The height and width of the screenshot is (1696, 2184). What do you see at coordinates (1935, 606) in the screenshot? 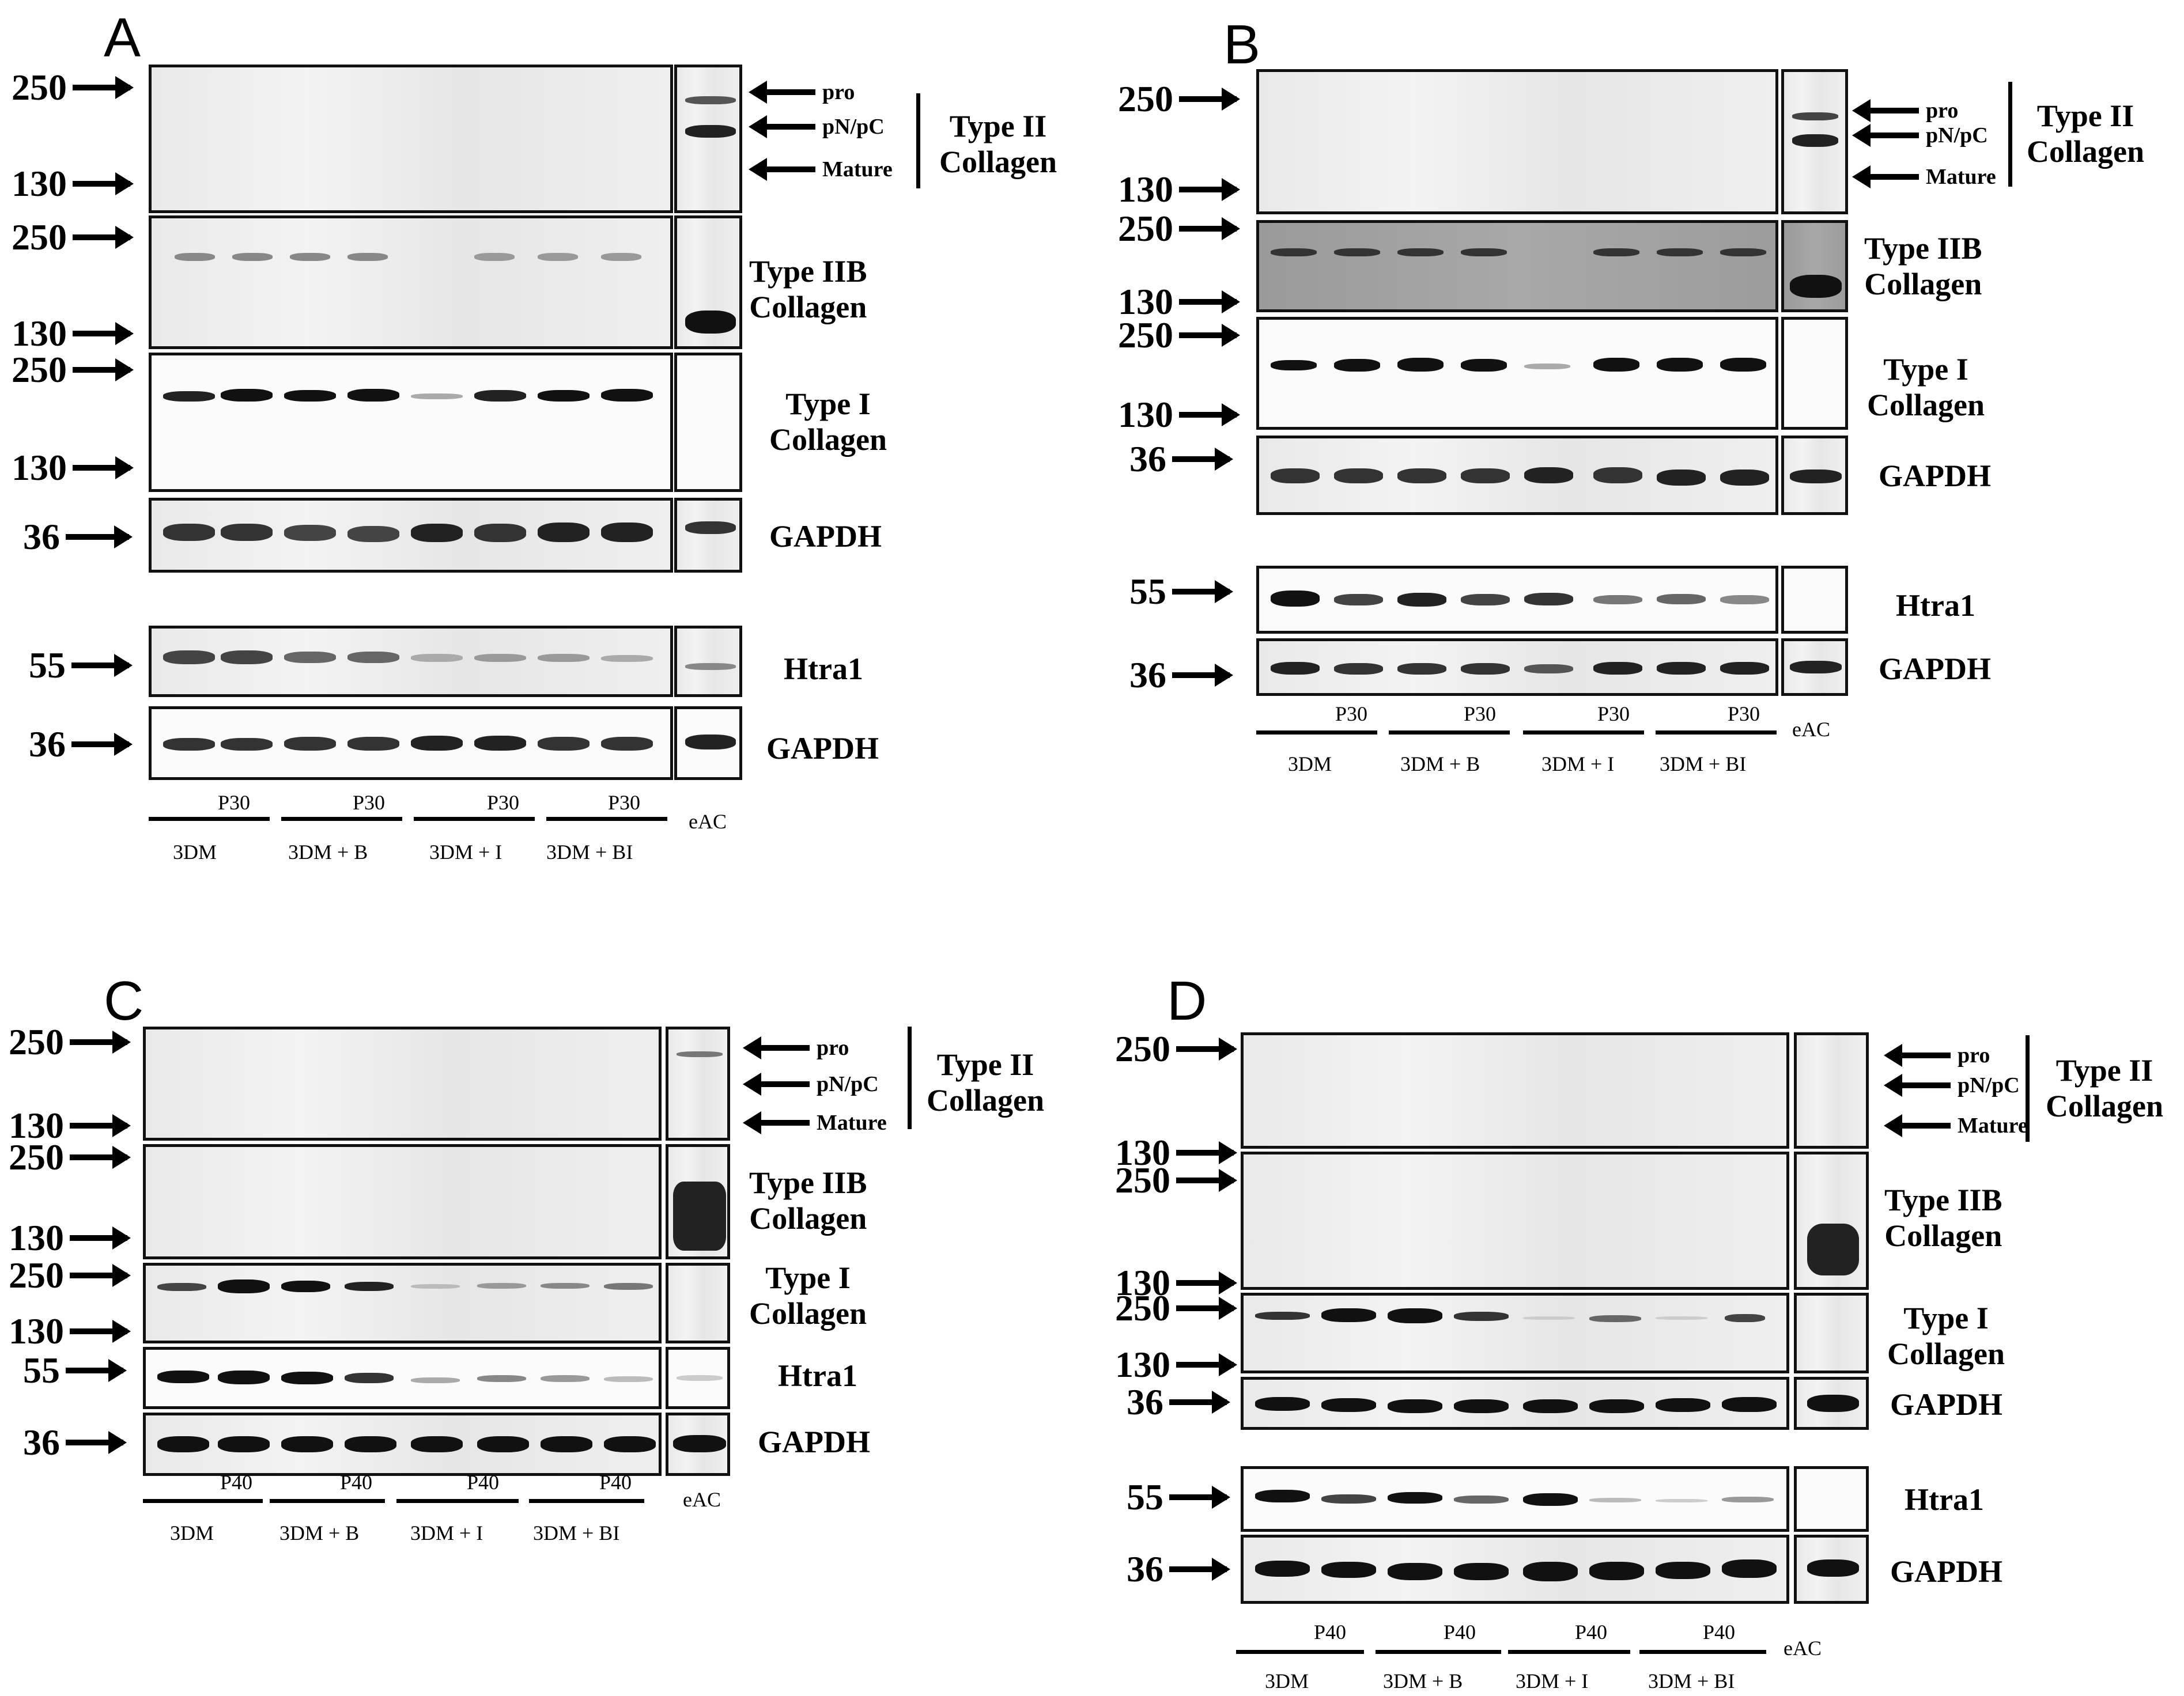
I see `htra1-label: Htra1` at bounding box center [1935, 606].